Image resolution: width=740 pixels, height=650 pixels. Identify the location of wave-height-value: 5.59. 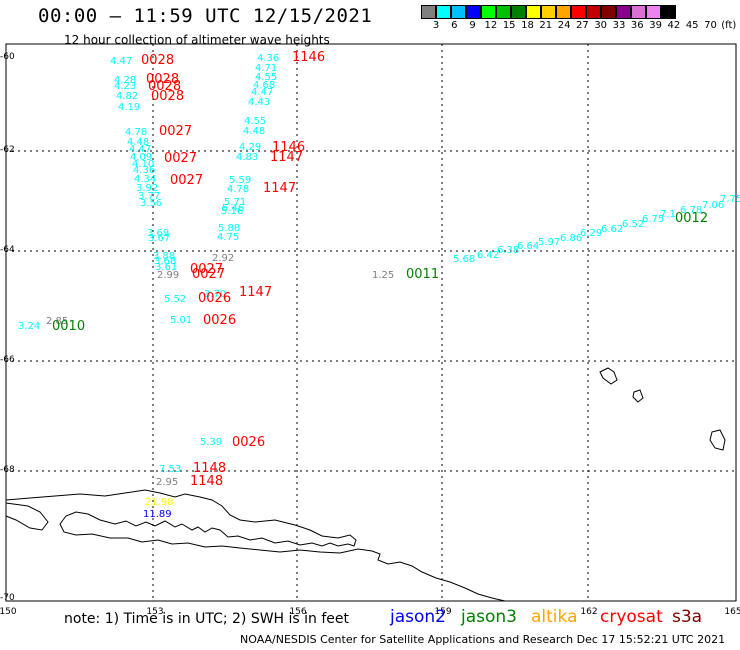
(240, 180).